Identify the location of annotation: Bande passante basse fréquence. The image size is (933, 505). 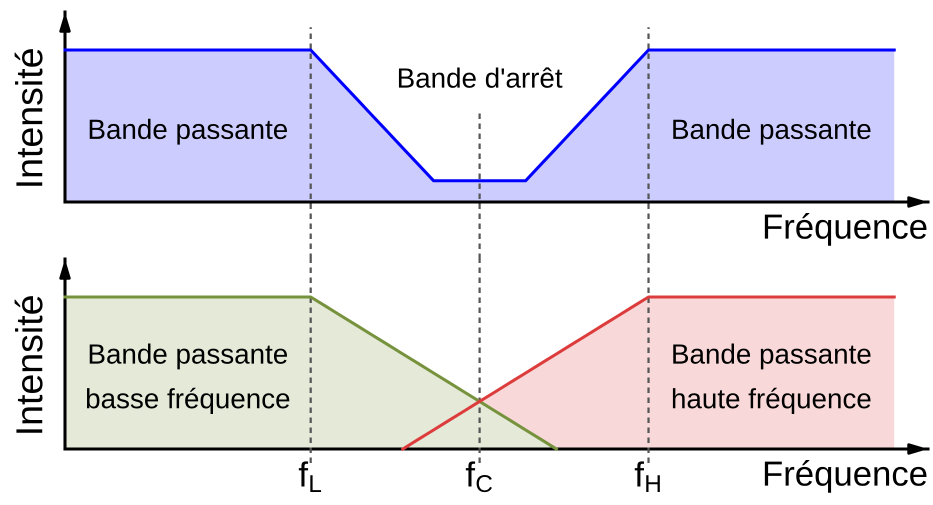
(188, 378).